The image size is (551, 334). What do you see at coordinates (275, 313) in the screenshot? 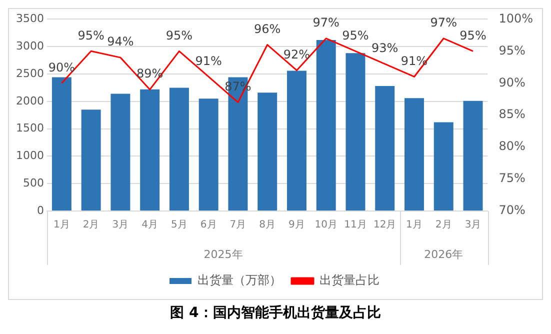
I see `text: 图 4：国内智能手机出货量及占比` at bounding box center [275, 313].